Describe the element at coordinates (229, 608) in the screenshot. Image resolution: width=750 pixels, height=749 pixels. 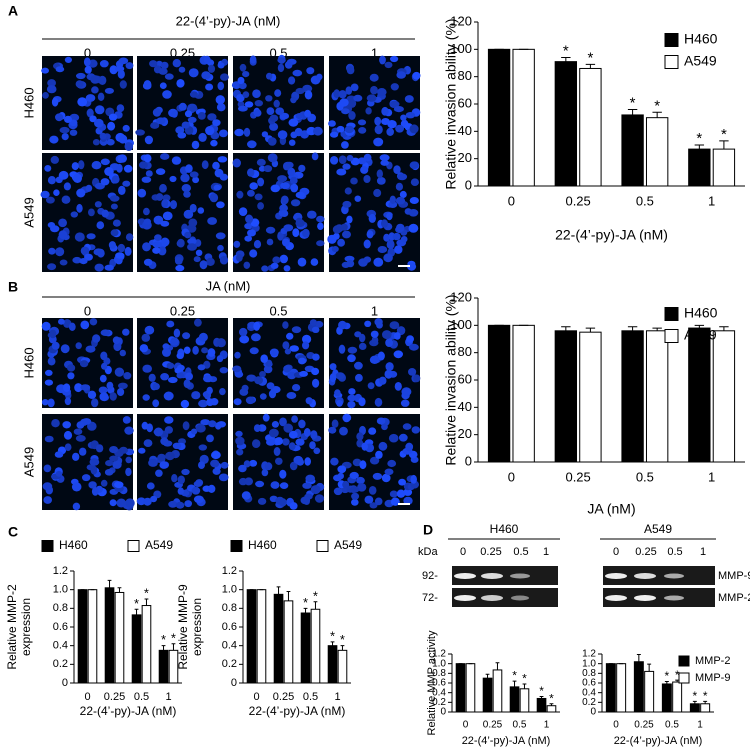
I see `y-tick-label: 0.8` at that location.